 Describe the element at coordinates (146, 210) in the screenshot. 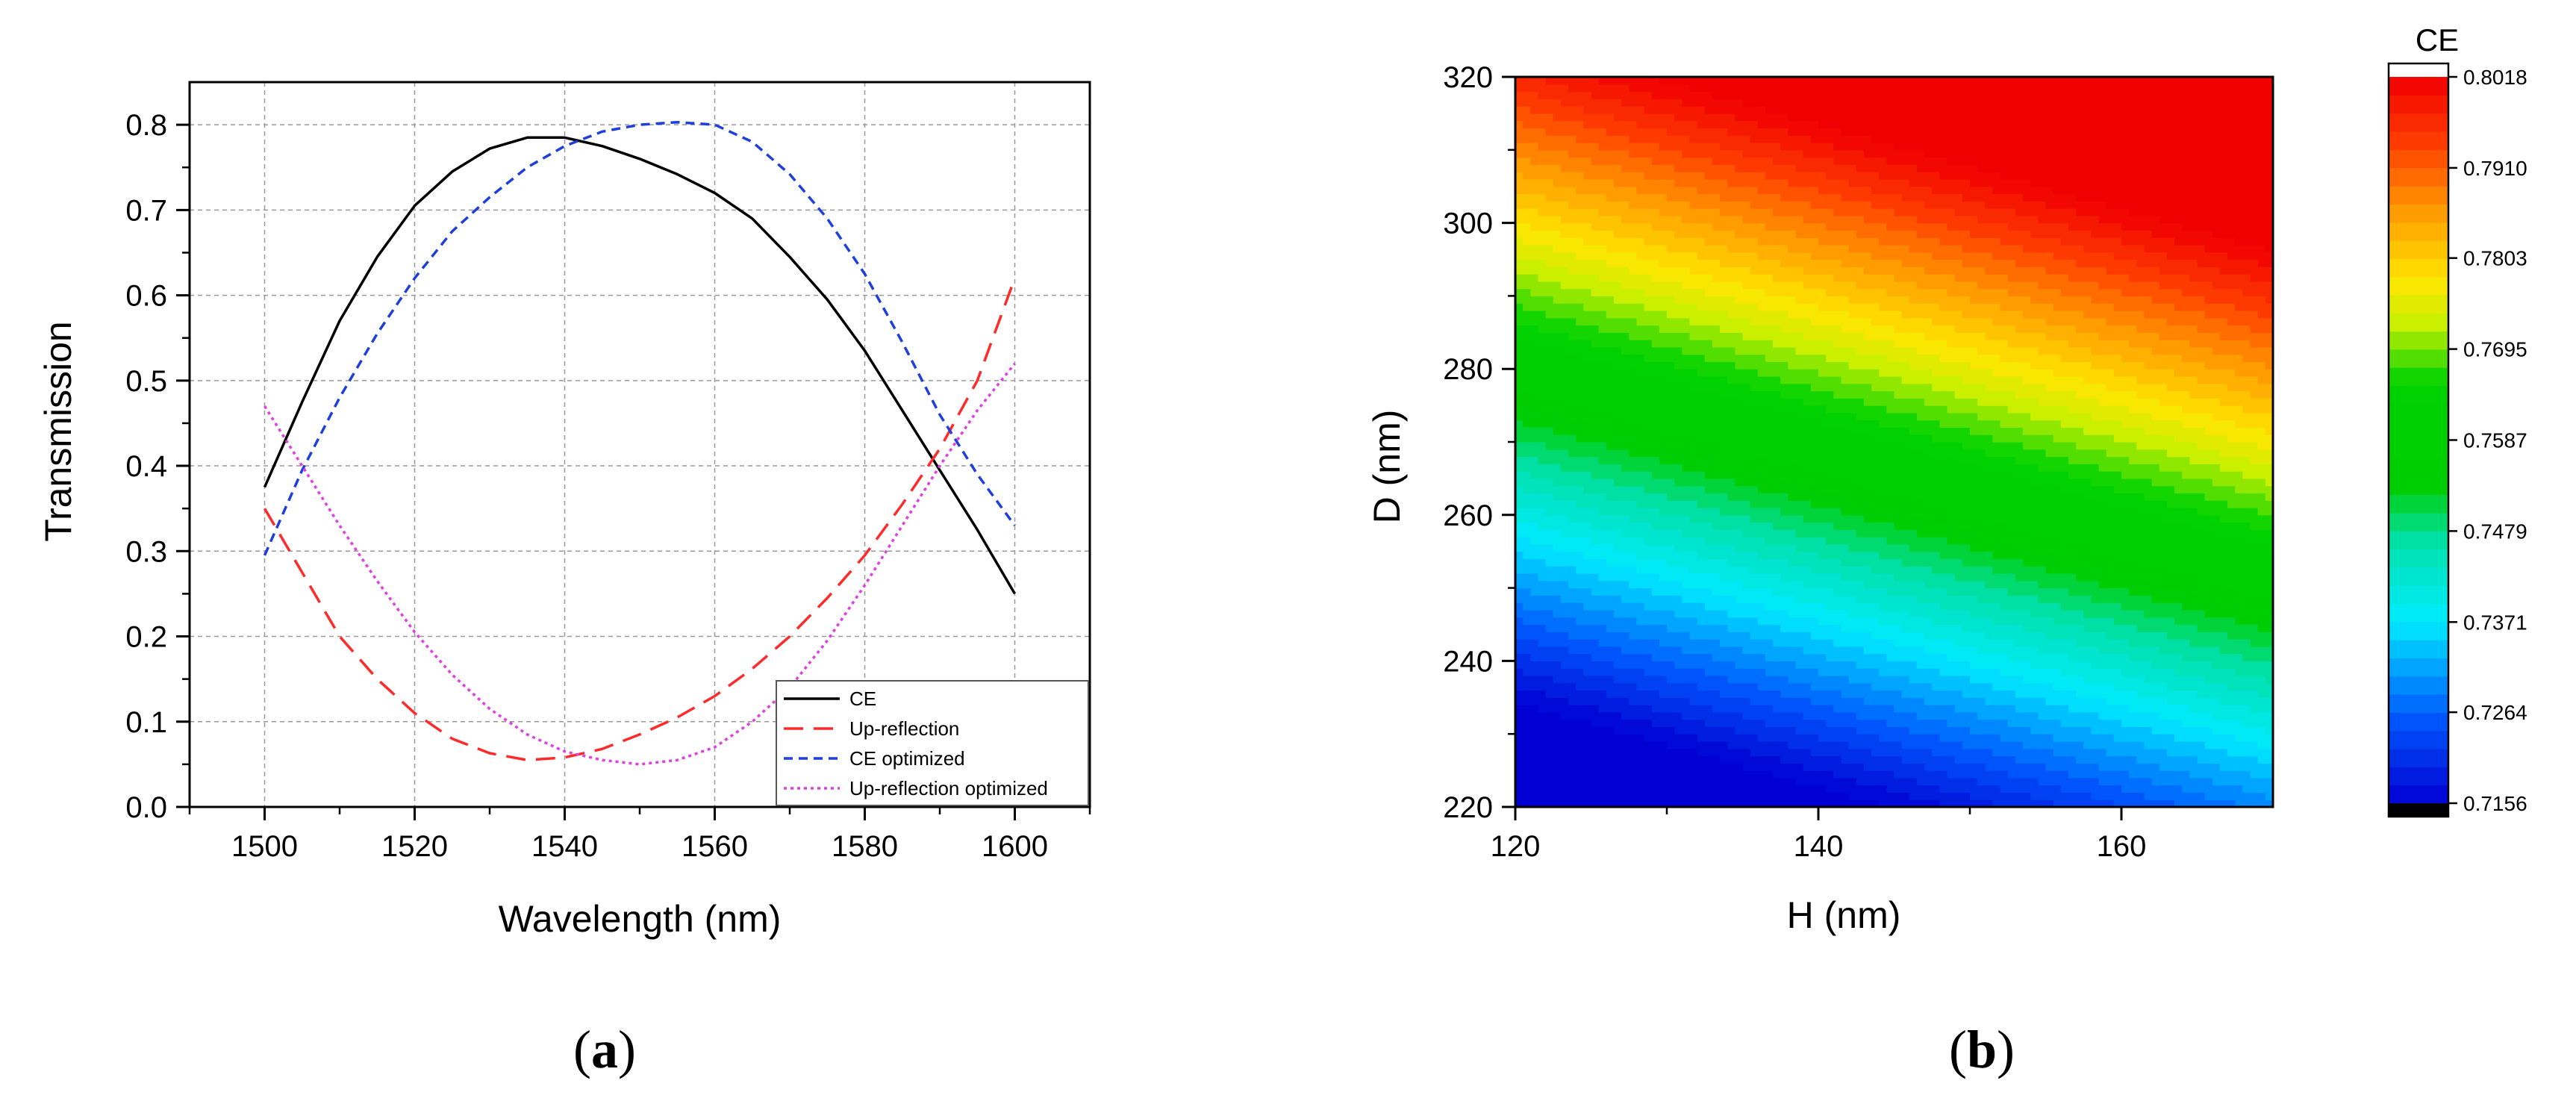

I see `a-ytick-label-7: 0.7` at that location.